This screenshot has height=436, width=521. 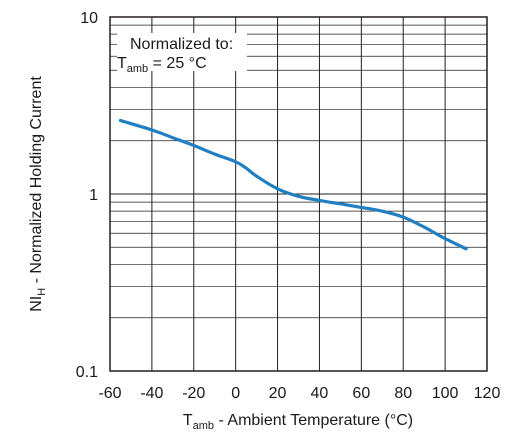 What do you see at coordinates (181, 44) in the screenshot?
I see `normalization-note-line1: Normalized to:` at bounding box center [181, 44].